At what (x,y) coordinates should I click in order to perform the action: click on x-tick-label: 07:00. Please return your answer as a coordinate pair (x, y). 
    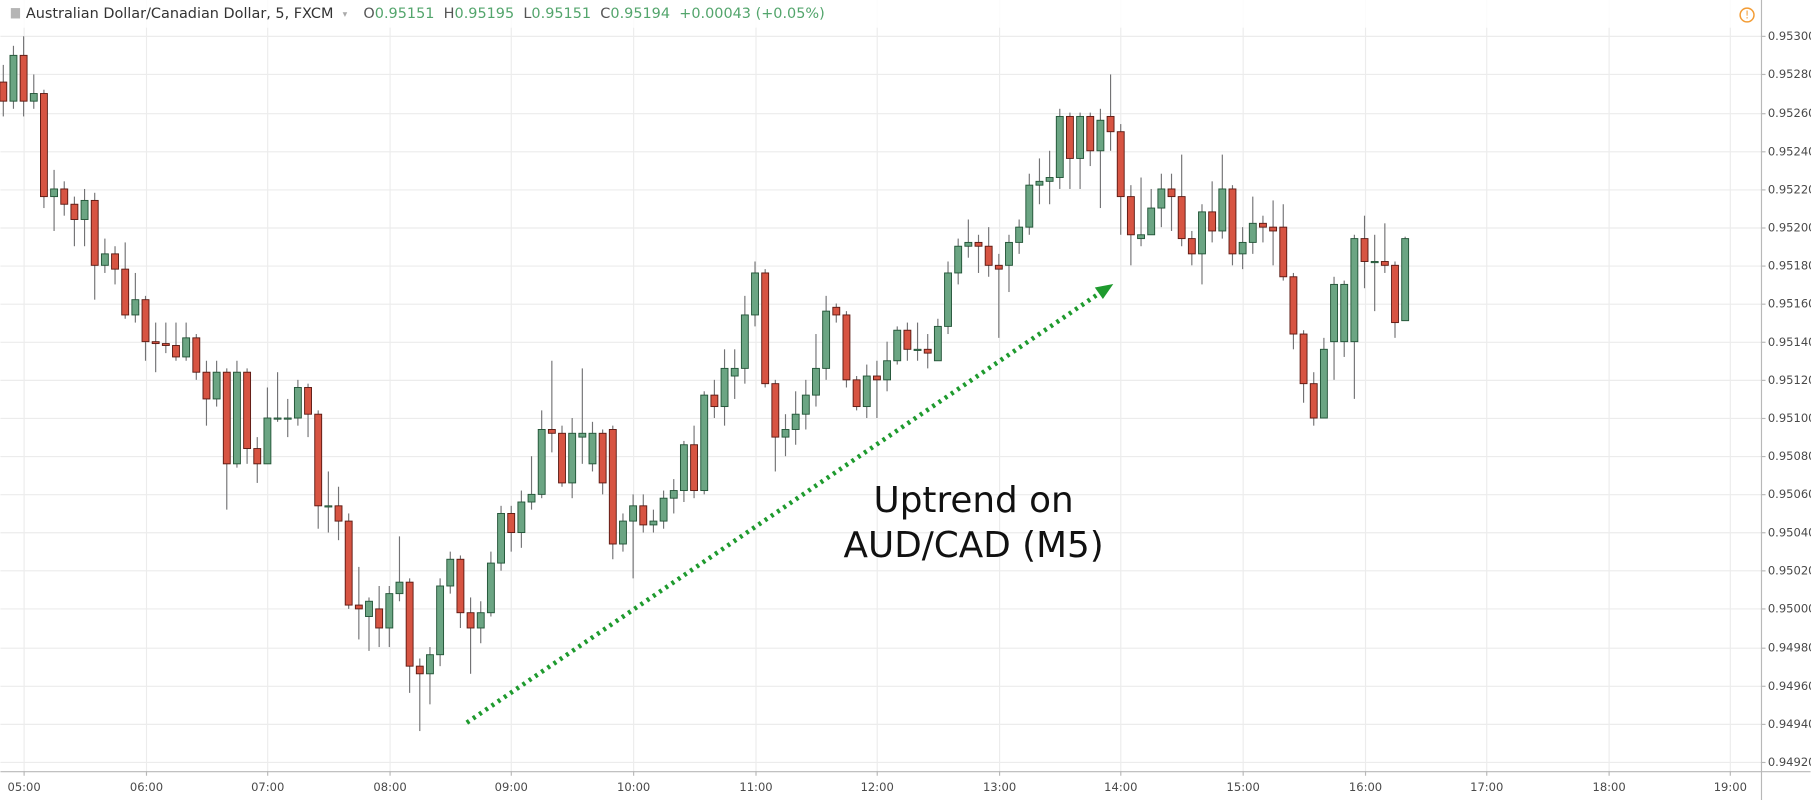
    Looking at the image, I should click on (267, 787).